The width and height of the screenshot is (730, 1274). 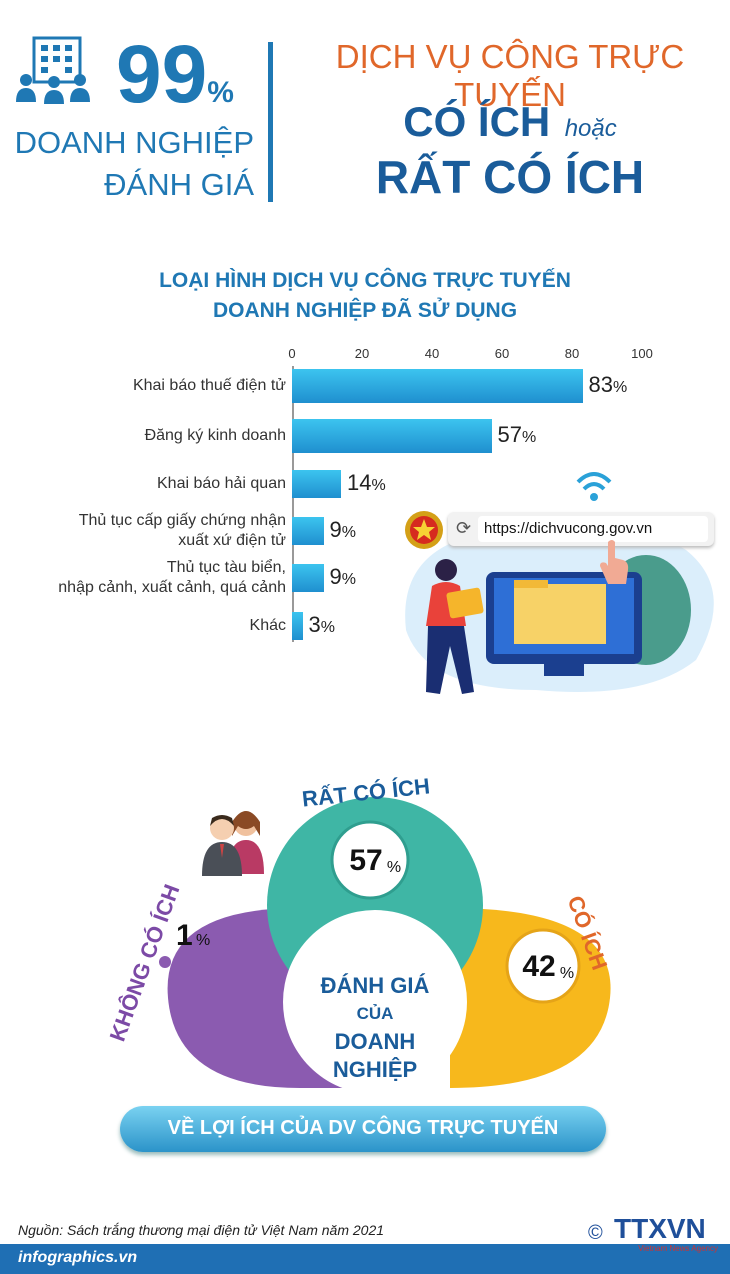 I want to click on rating-pie-chart: 57 %42 %1%, so click(x=385, y=945).